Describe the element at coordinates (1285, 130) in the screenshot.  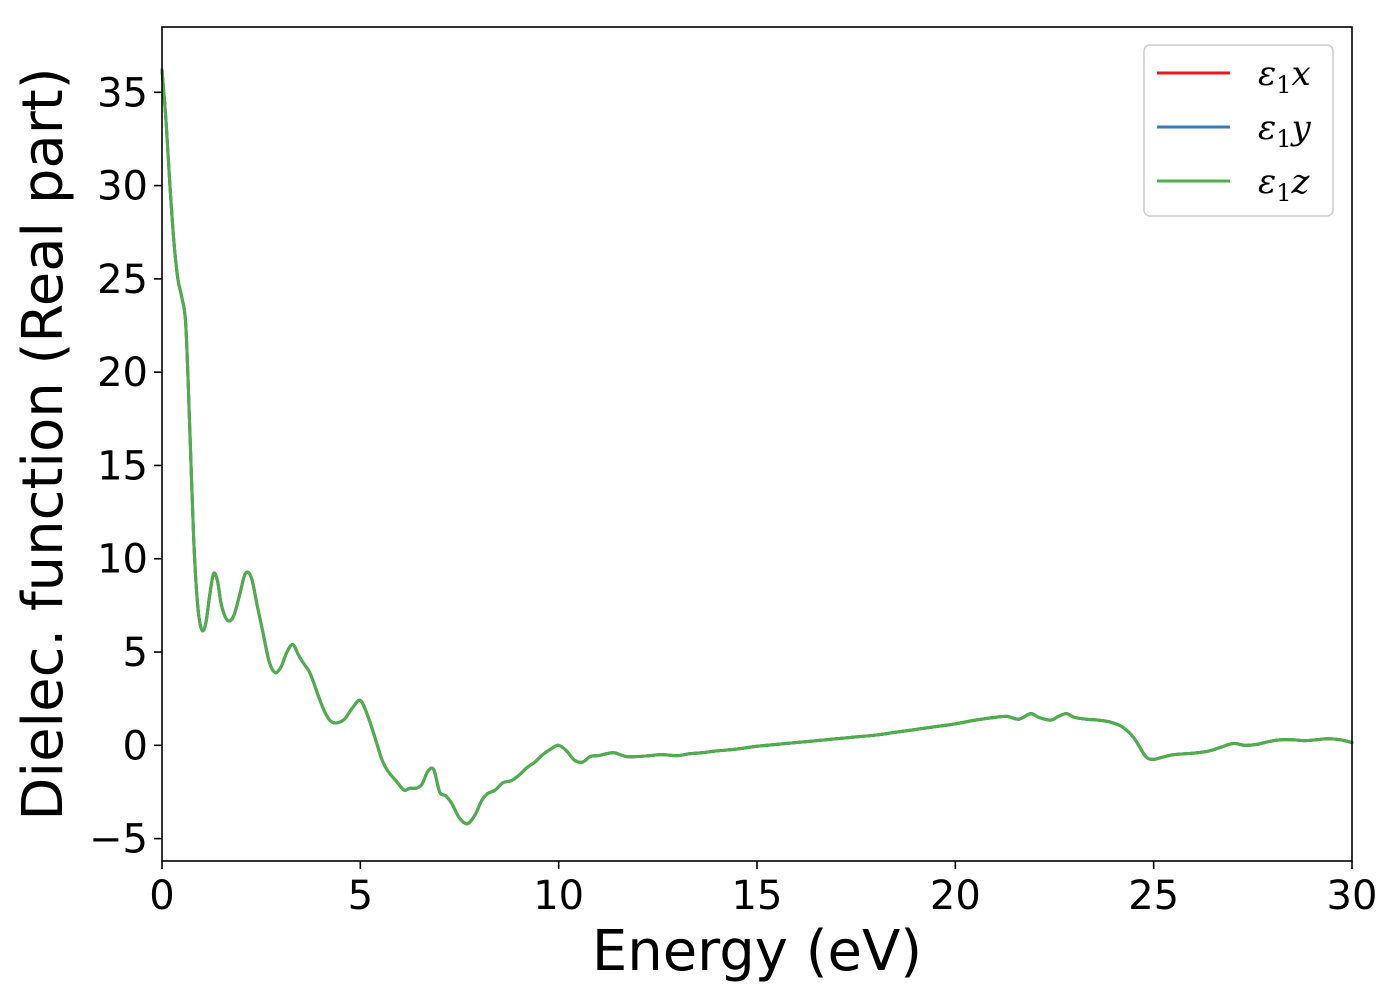
I see `legend-label: ε1y` at that location.